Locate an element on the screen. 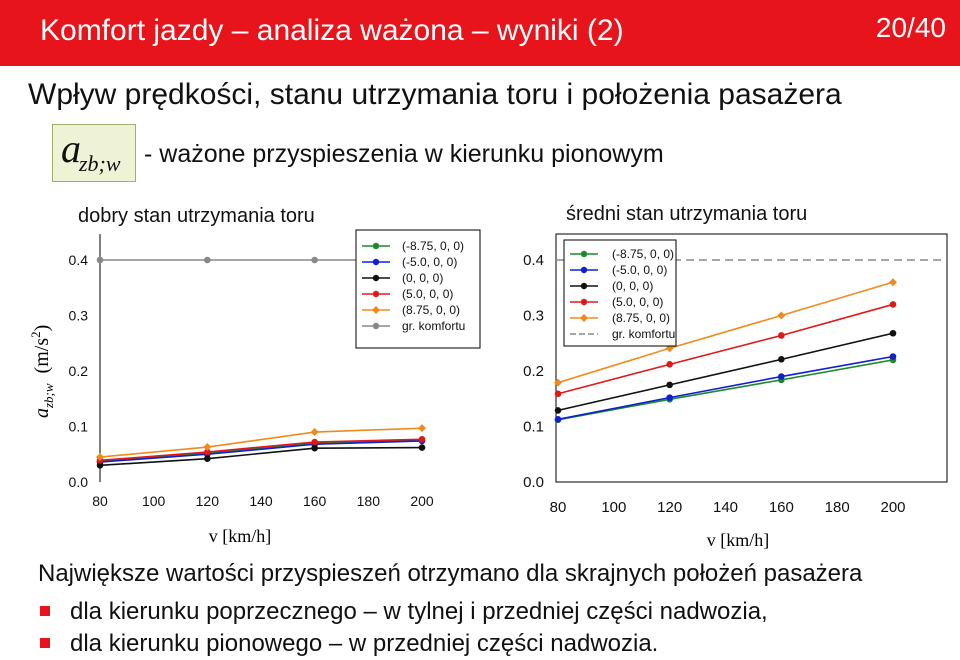  svg-text:azb;w(m/s2): azb;w (m/s2) is located at coordinates (42, 371).